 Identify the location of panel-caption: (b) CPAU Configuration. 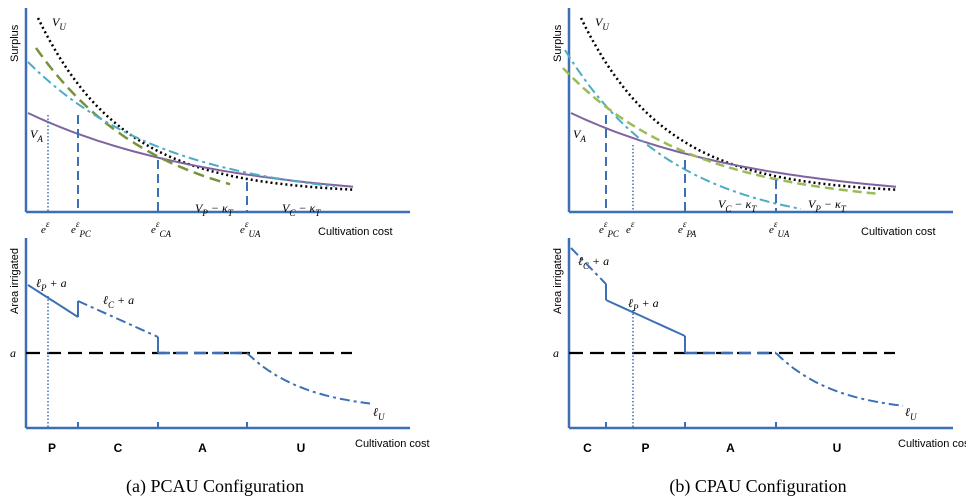
(757, 486).